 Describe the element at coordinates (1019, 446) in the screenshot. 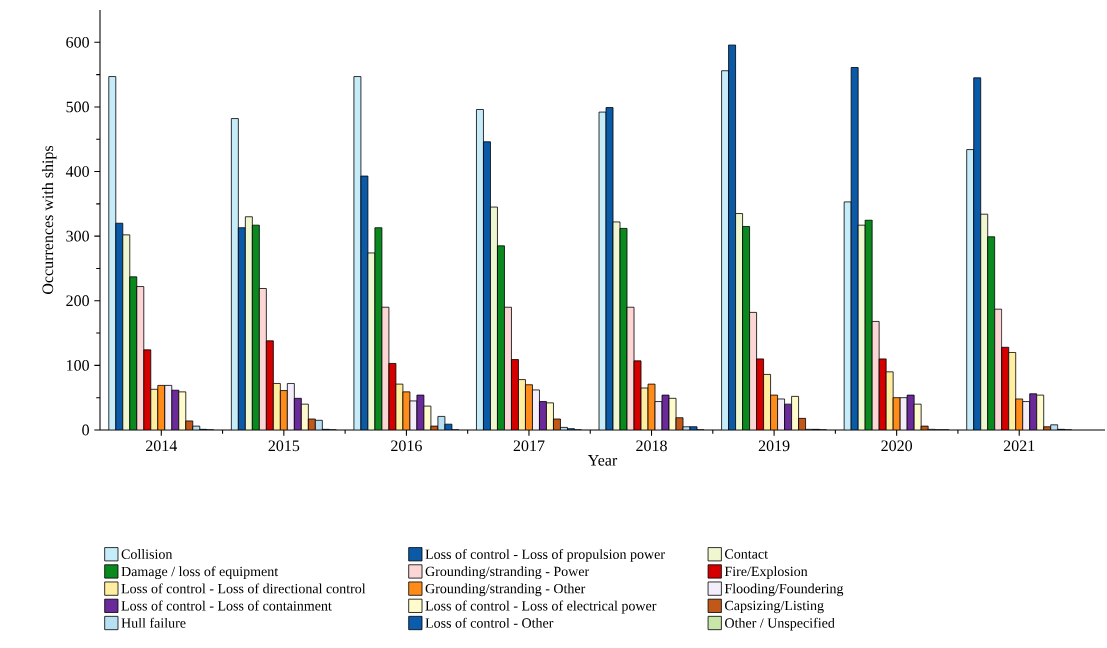

I see `x-tick-label: 2021` at that location.